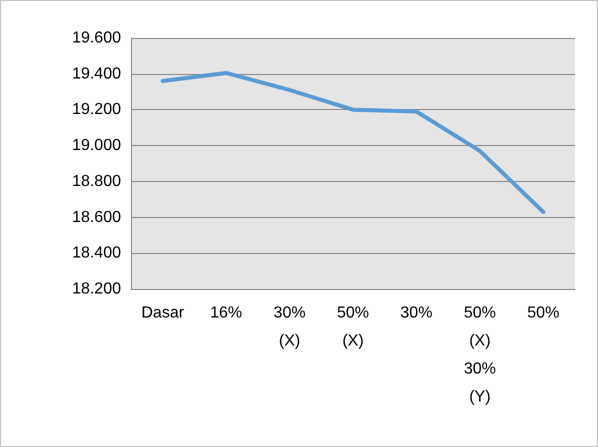  I want to click on x-tick-label: 30%, so click(416, 313).